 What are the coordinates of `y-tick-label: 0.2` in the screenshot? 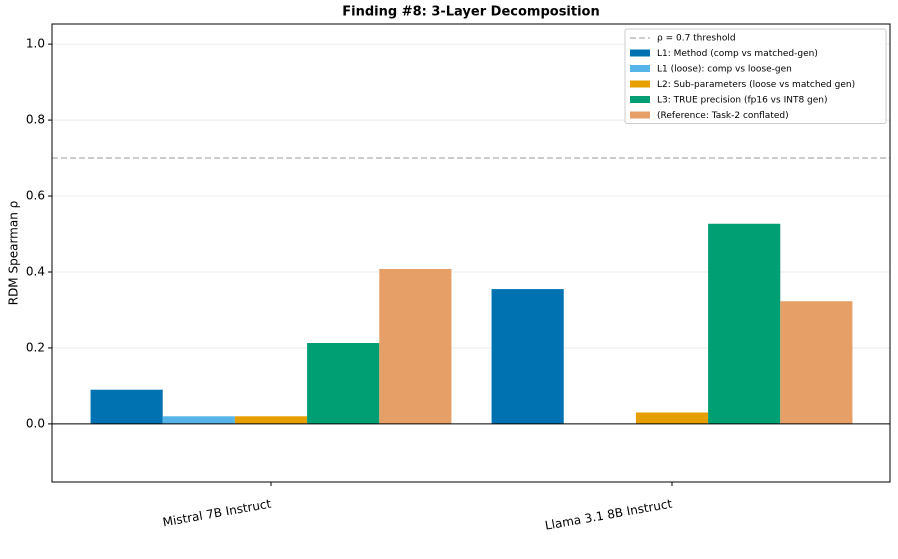 It's located at (35, 347).